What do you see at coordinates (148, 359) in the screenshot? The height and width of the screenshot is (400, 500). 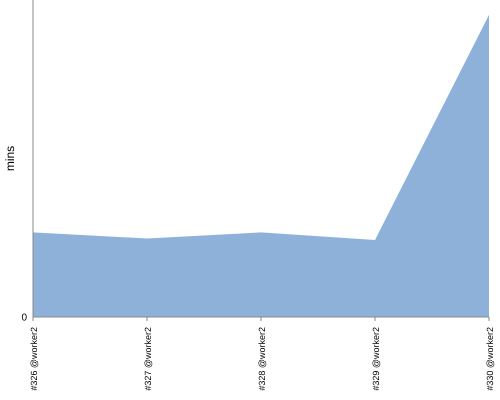 I see `x-tick-label: #327 @worker2` at bounding box center [148, 359].